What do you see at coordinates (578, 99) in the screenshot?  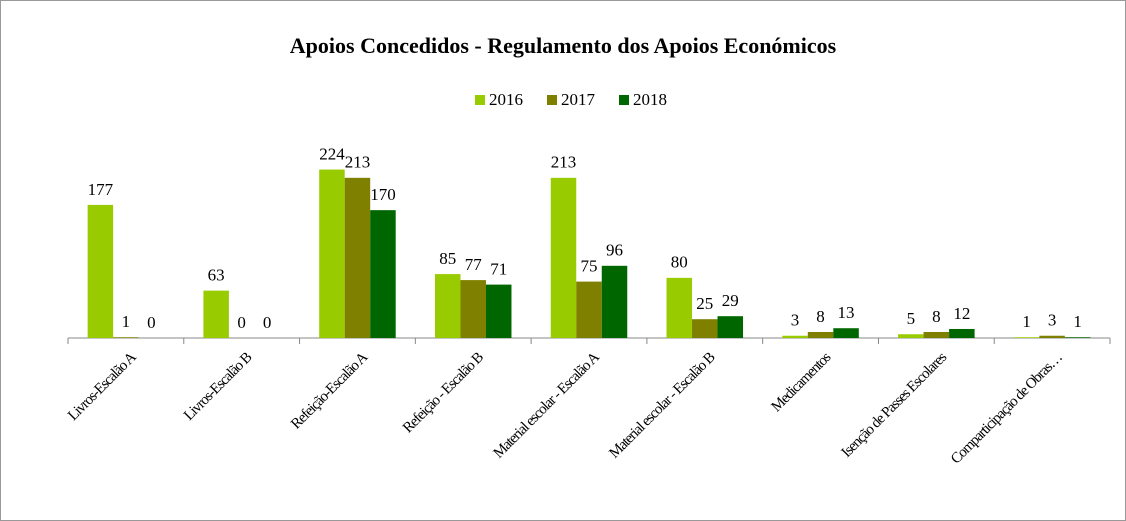 I see `legend-label: 2017` at bounding box center [578, 99].